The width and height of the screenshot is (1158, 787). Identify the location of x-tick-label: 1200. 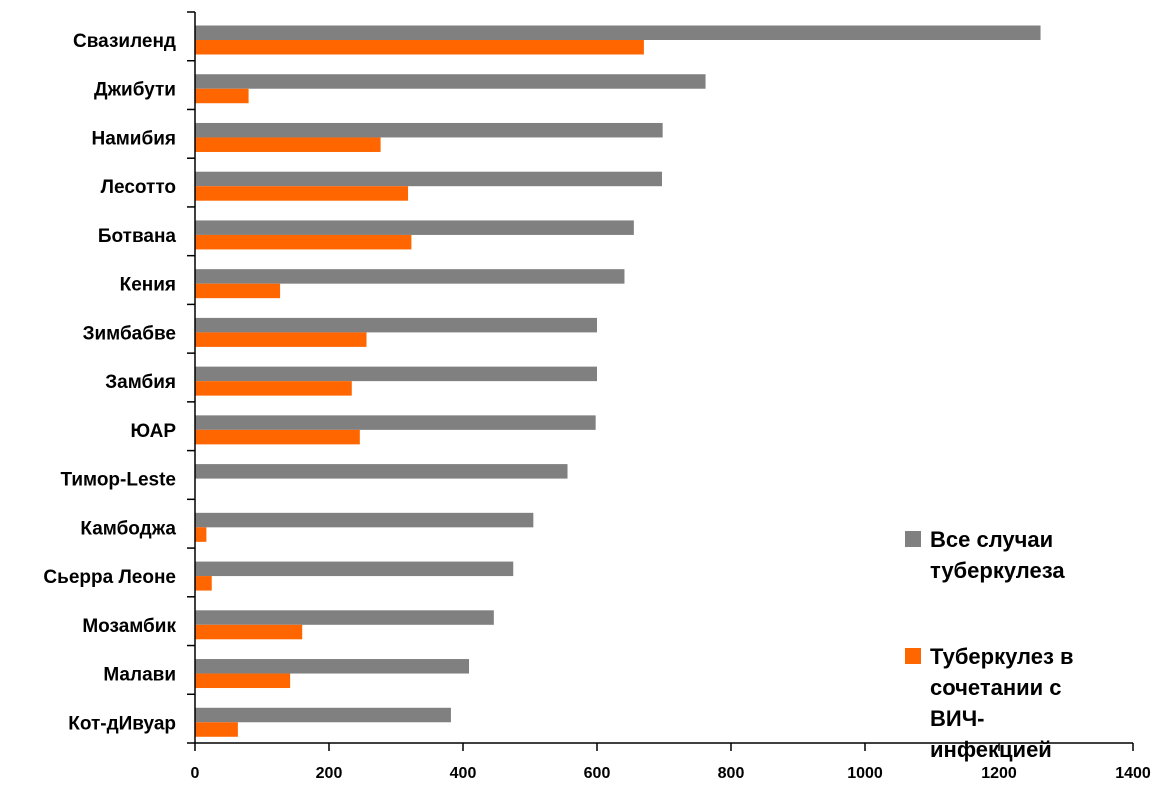
(999, 773).